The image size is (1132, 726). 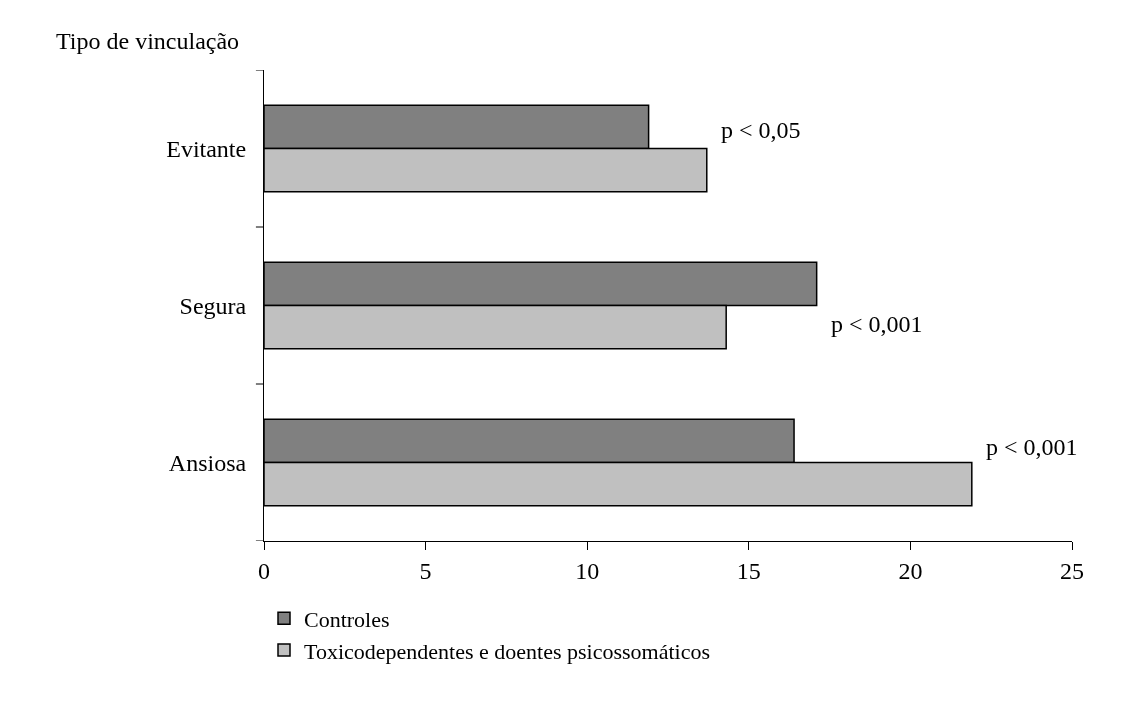 What do you see at coordinates (206, 148) in the screenshot?
I see `y-tick-label: Evitante` at bounding box center [206, 148].